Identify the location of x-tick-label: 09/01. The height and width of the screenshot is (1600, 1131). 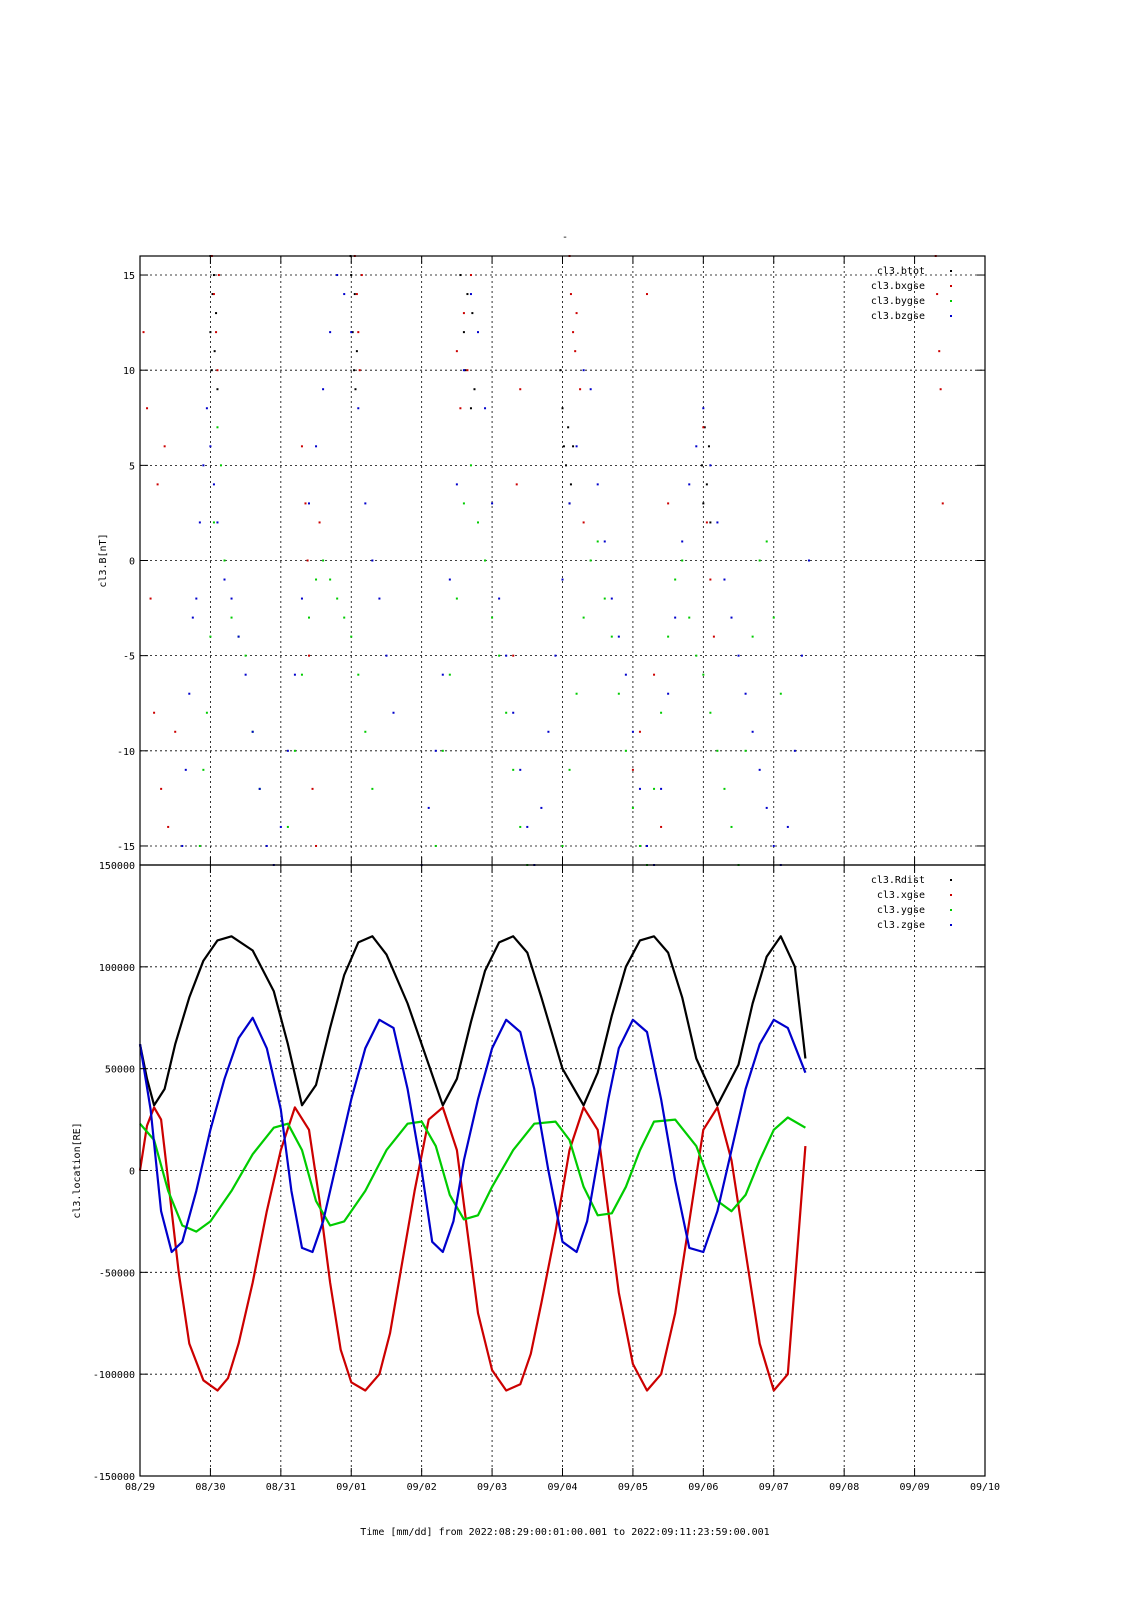
(351, 1487).